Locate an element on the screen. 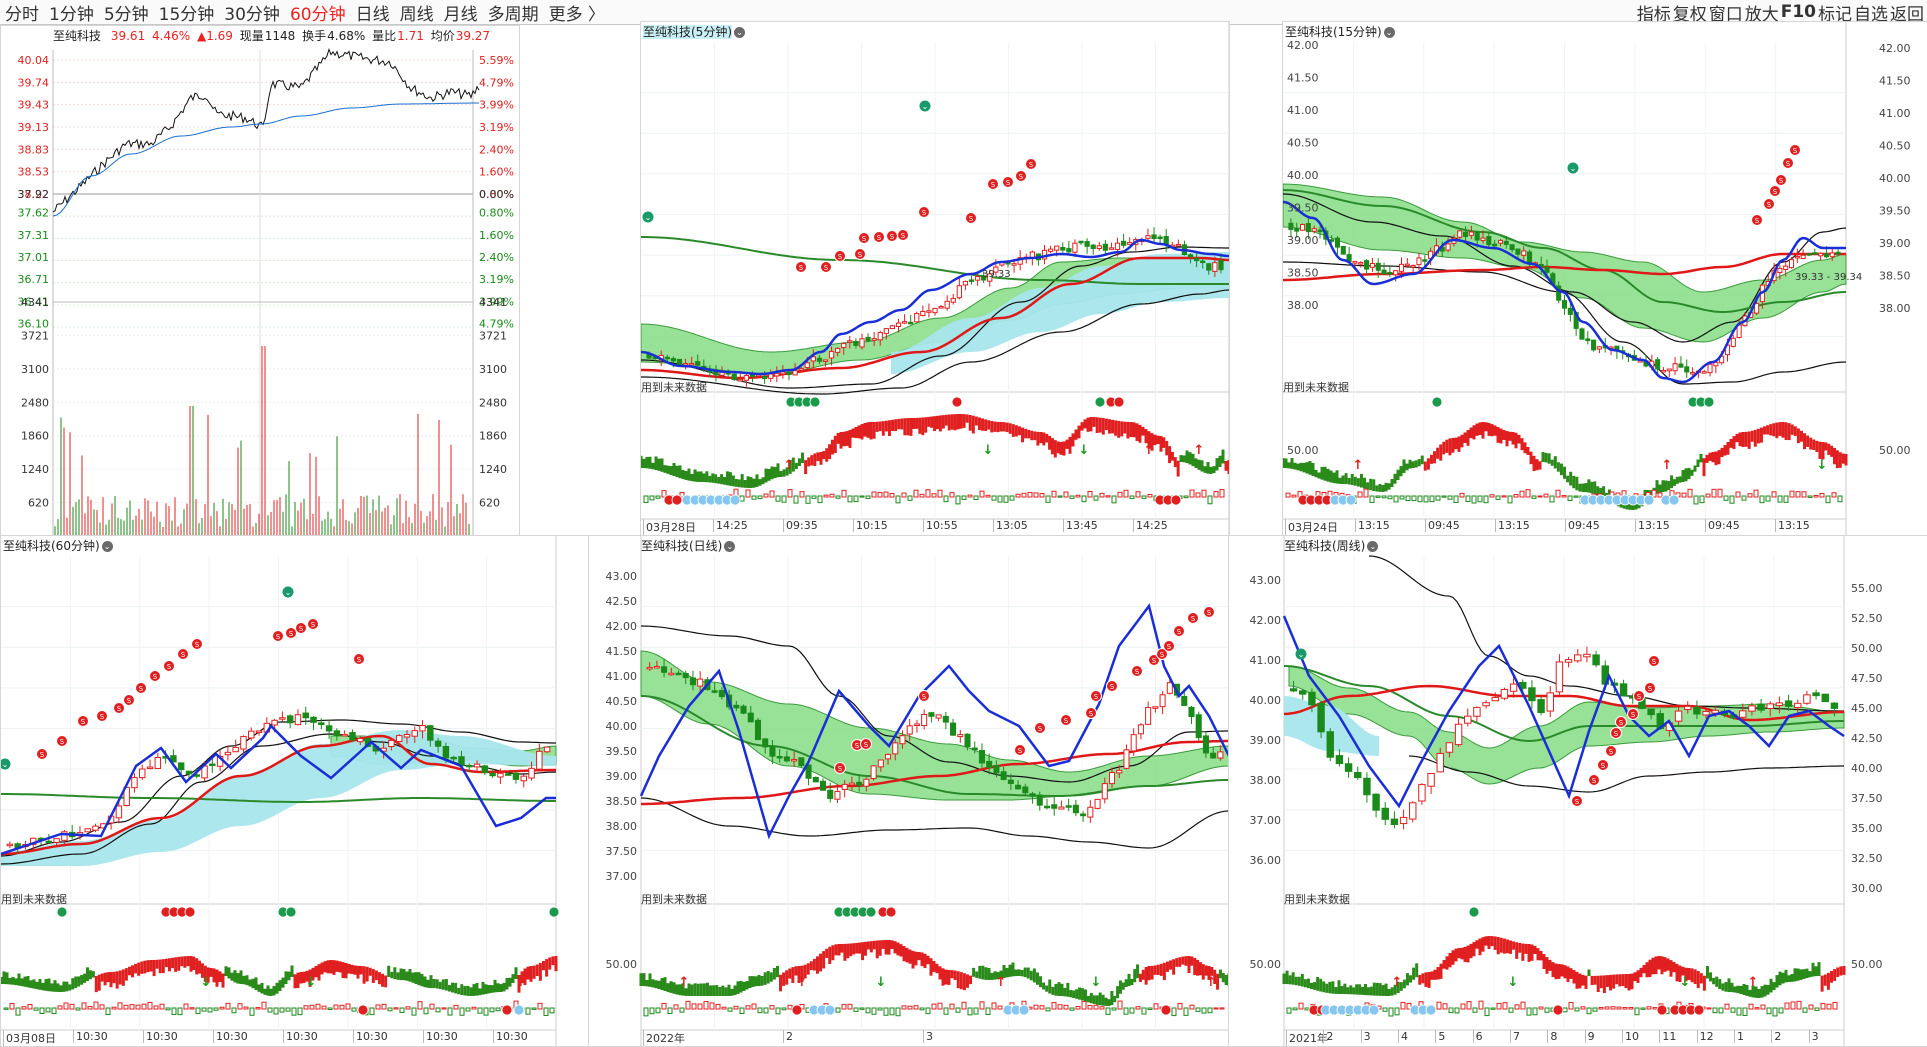 The height and width of the screenshot is (1047, 1927). toolbar-action-2: 窗口 is located at coordinates (1725, 14).